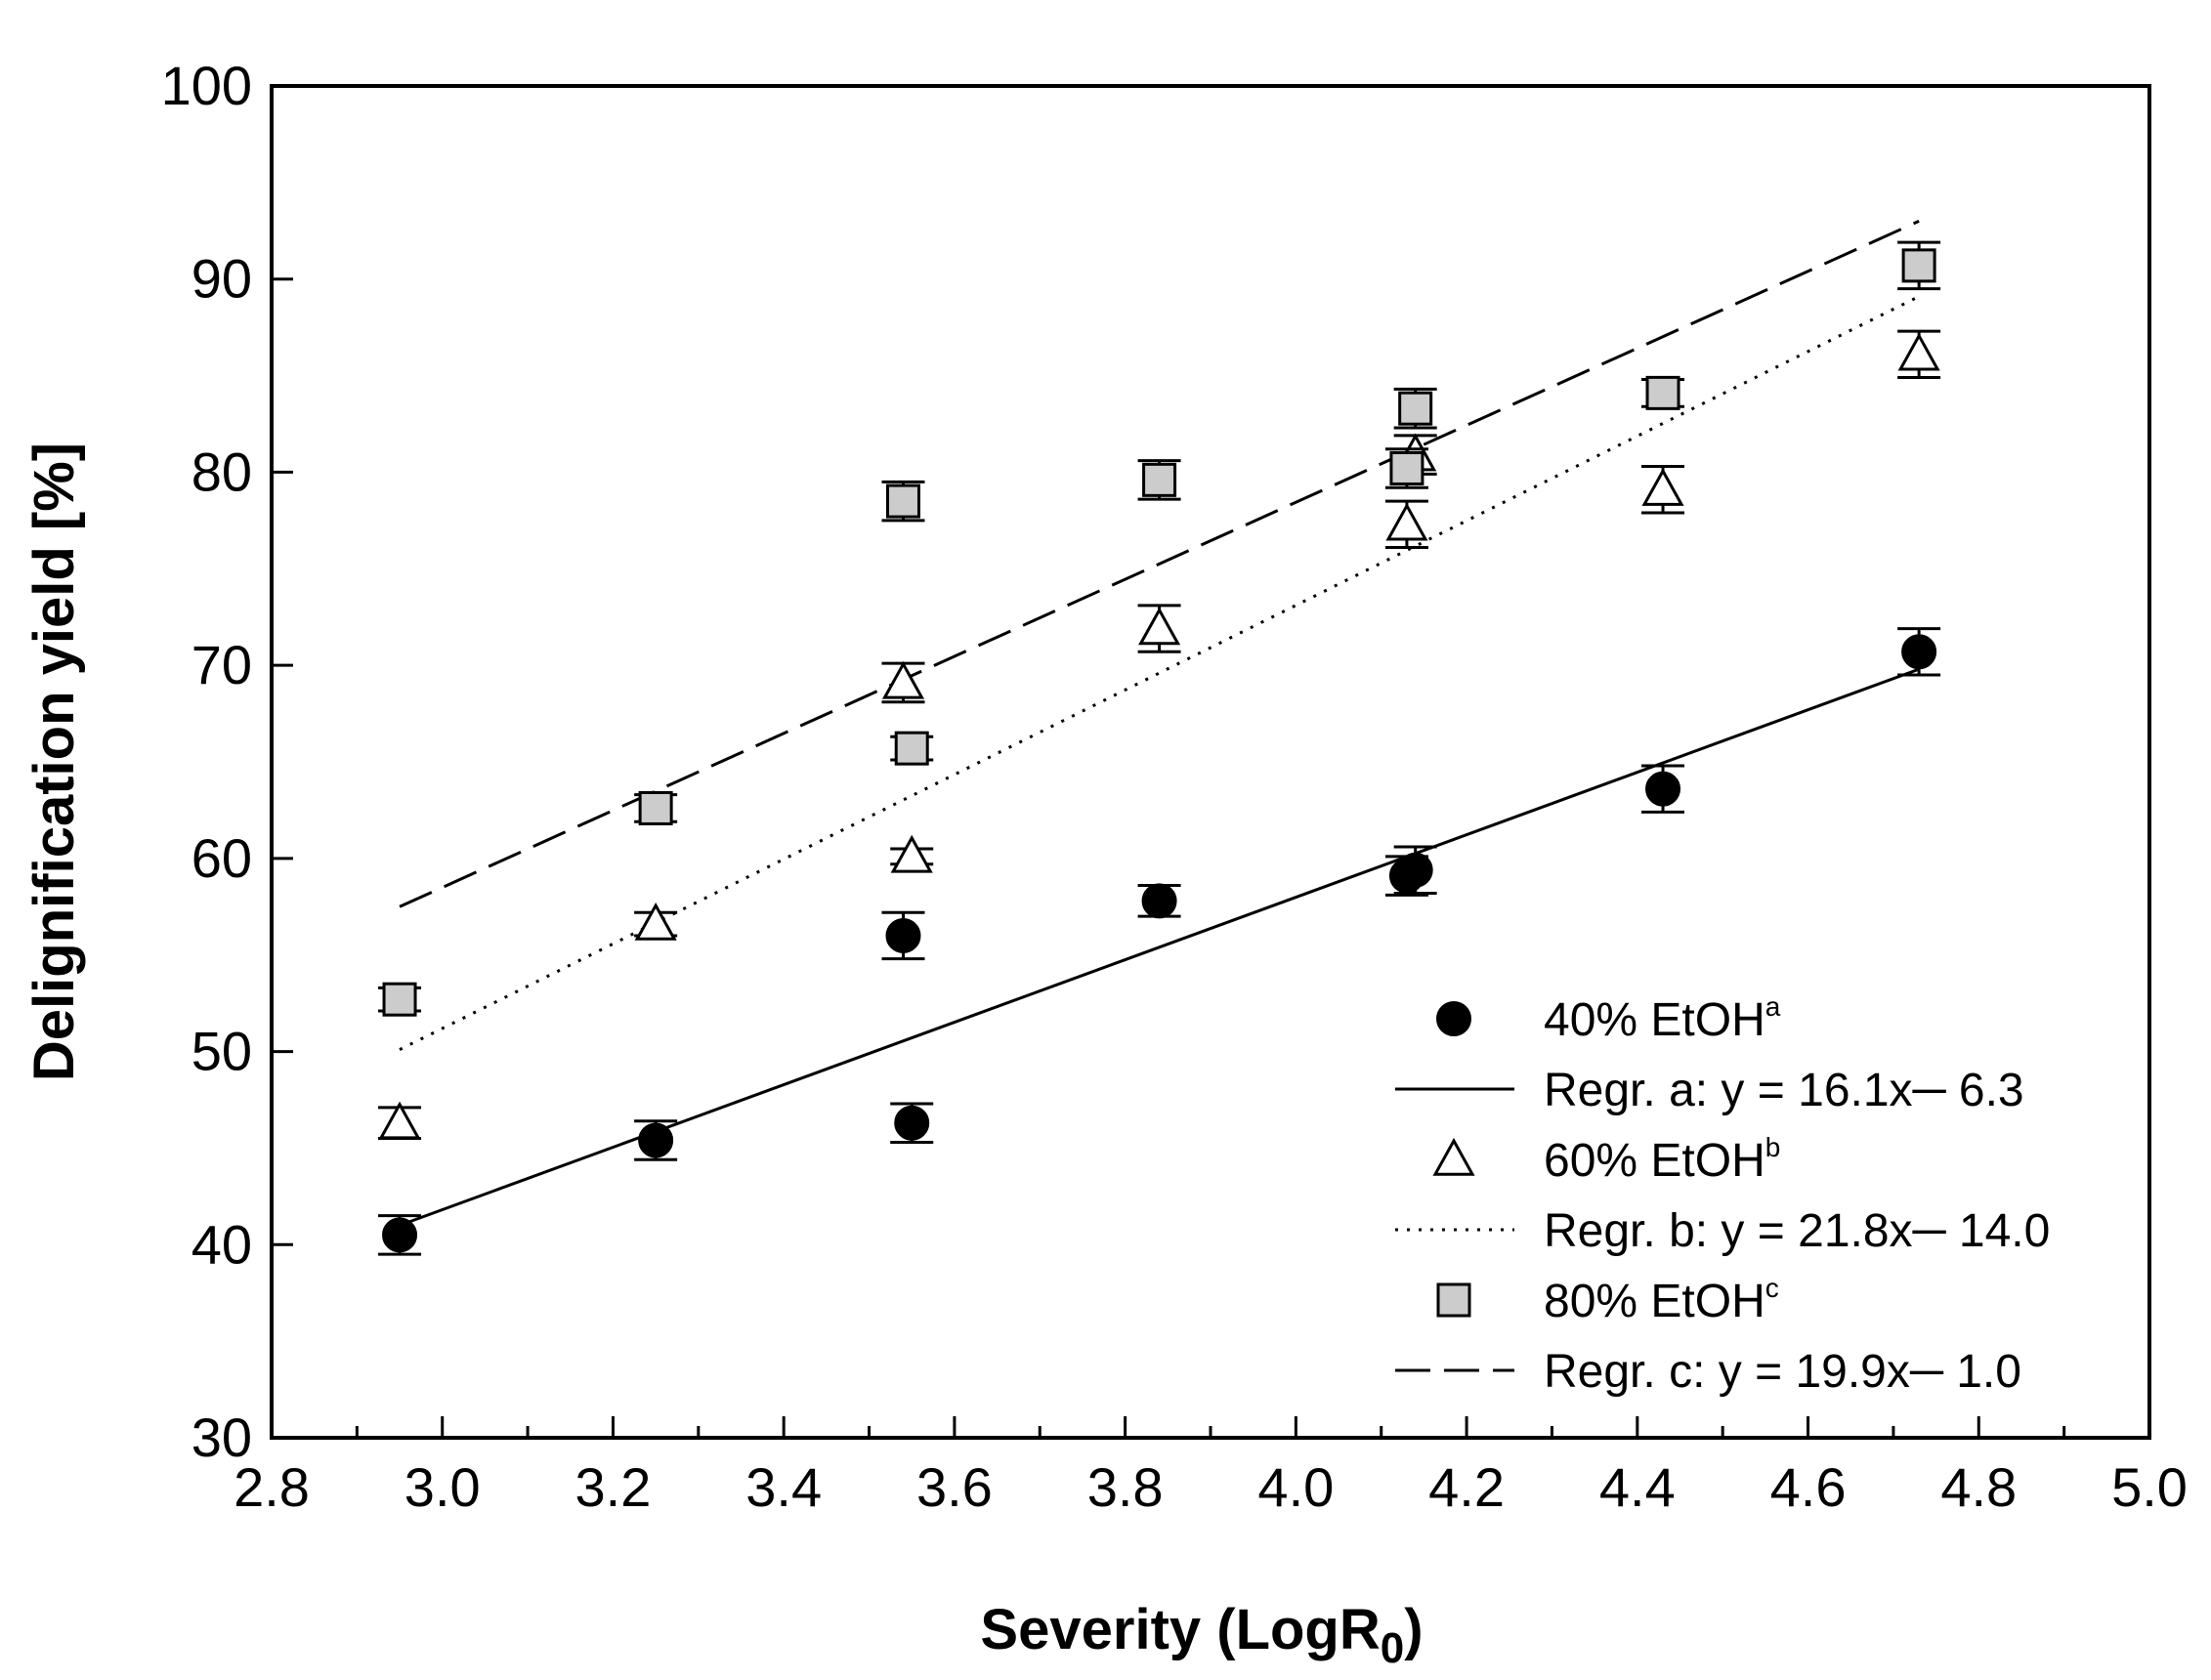 Image resolution: width=2211 pixels, height=1680 pixels. Describe the element at coordinates (954, 1487) in the screenshot. I see `x-tick-label: 3.6` at that location.